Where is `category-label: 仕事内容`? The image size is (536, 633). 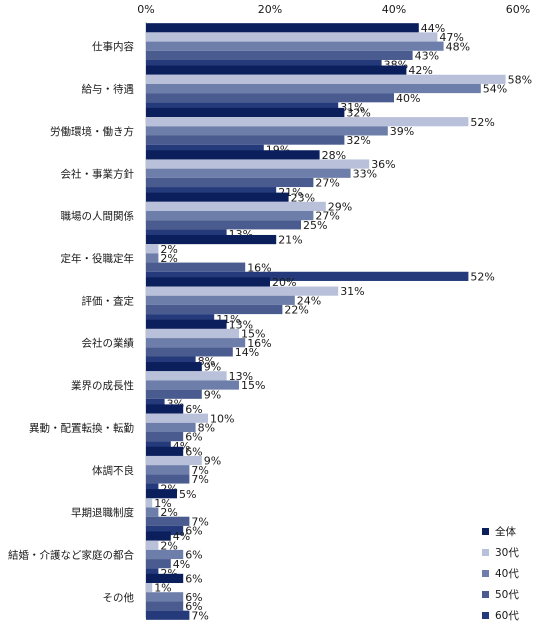
category-label: 仕事内容 is located at coordinates (113, 46).